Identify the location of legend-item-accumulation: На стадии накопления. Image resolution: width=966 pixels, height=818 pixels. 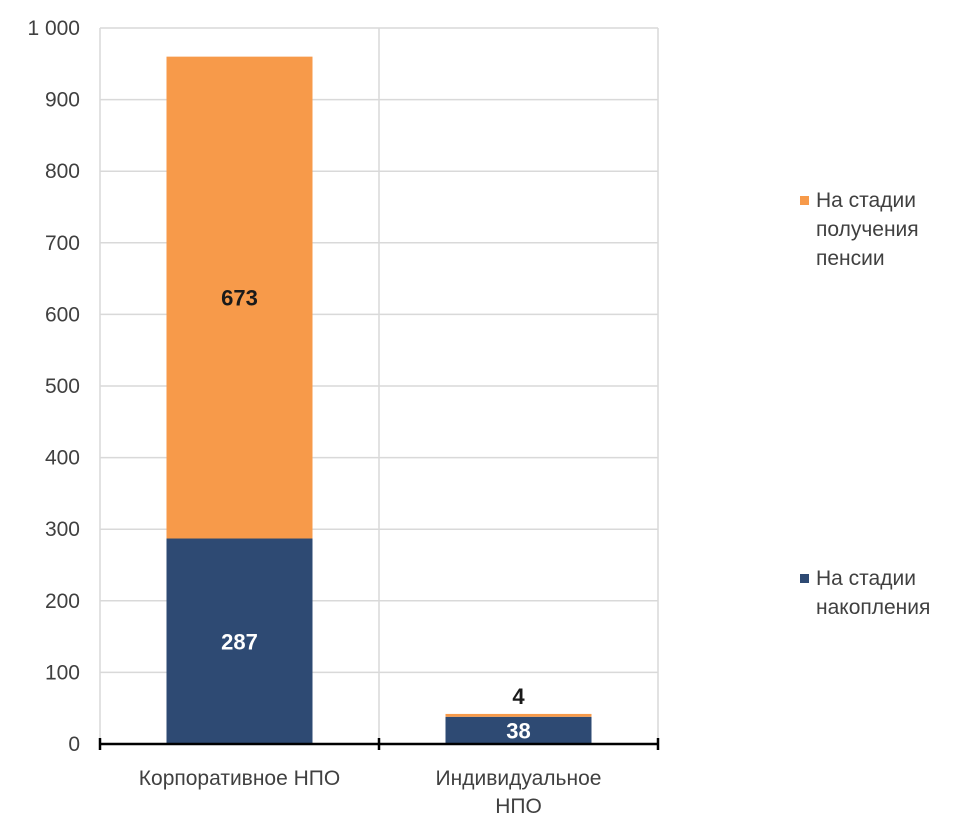
(878, 593).